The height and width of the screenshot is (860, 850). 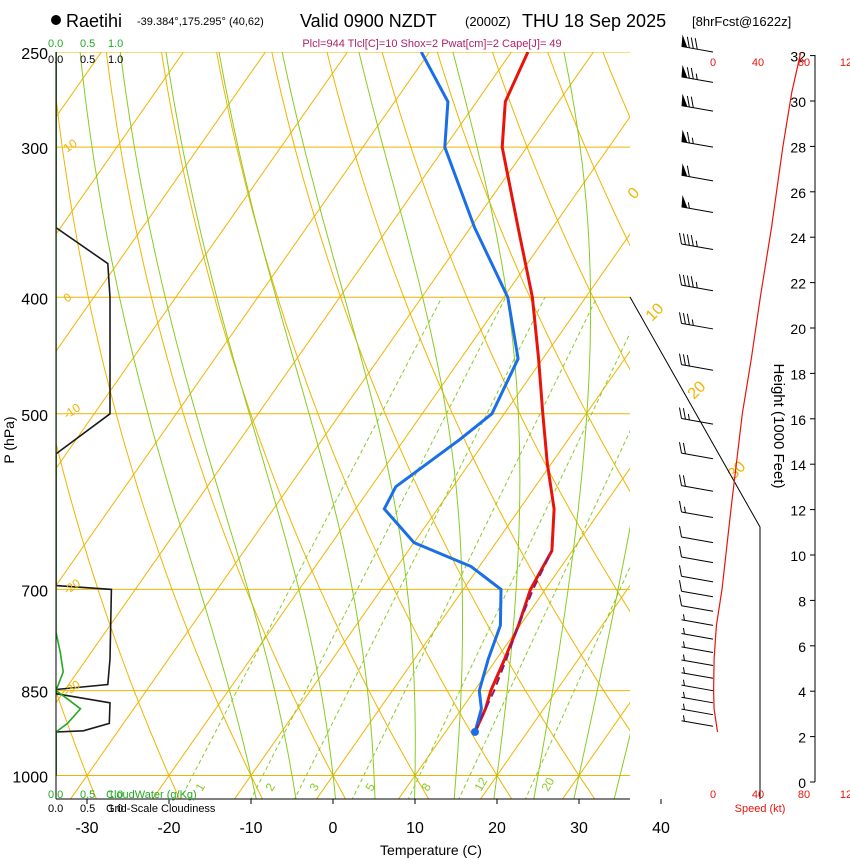 What do you see at coordinates (9, 439) in the screenshot?
I see `y-axis-title: P (hPa)` at bounding box center [9, 439].